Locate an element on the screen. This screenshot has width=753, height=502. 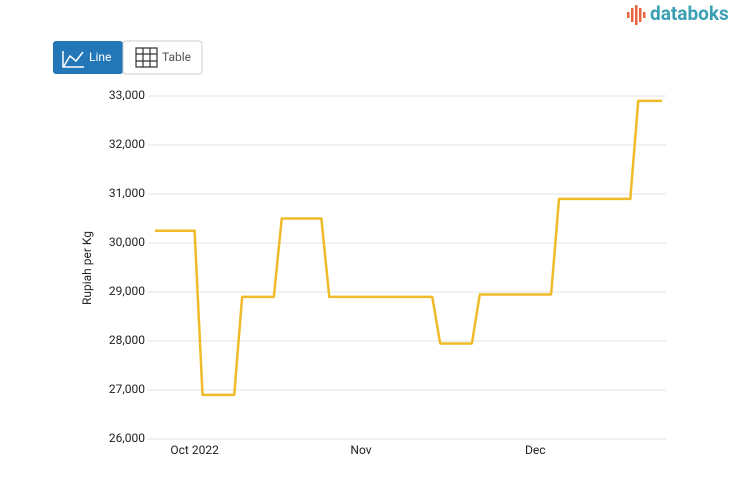
y-tick-label: 26,000 is located at coordinates (127, 438).